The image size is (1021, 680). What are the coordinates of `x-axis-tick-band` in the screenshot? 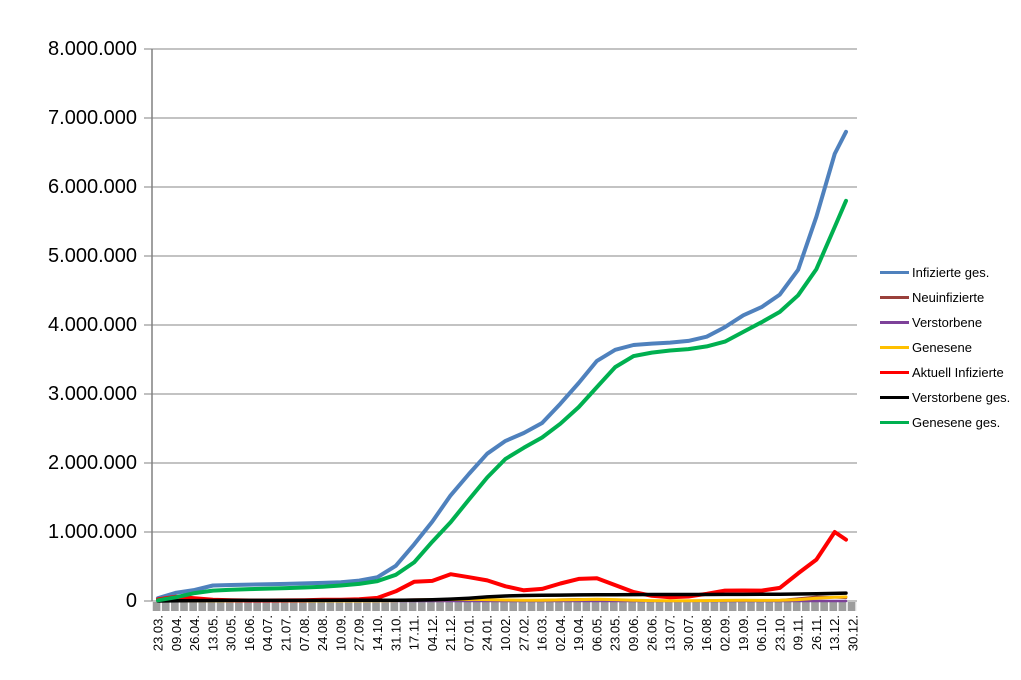 It's located at (504, 606).